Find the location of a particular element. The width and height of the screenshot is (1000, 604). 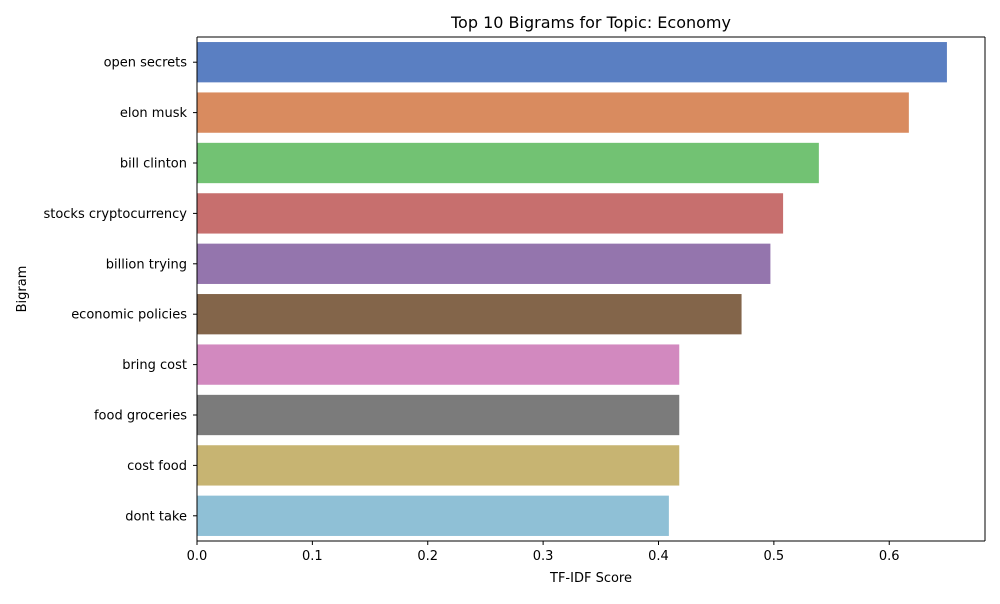

x-tick-label: 0.4 is located at coordinates (658, 556).